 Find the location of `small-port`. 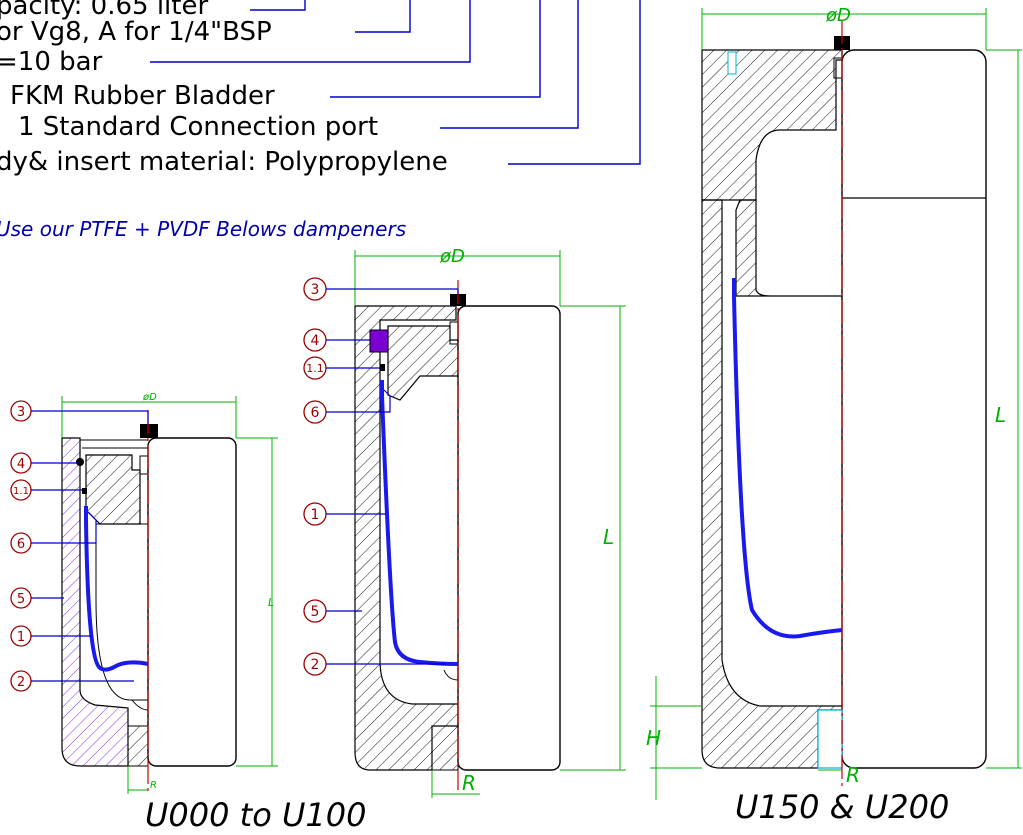

small-port is located at coordinates (138, 746).